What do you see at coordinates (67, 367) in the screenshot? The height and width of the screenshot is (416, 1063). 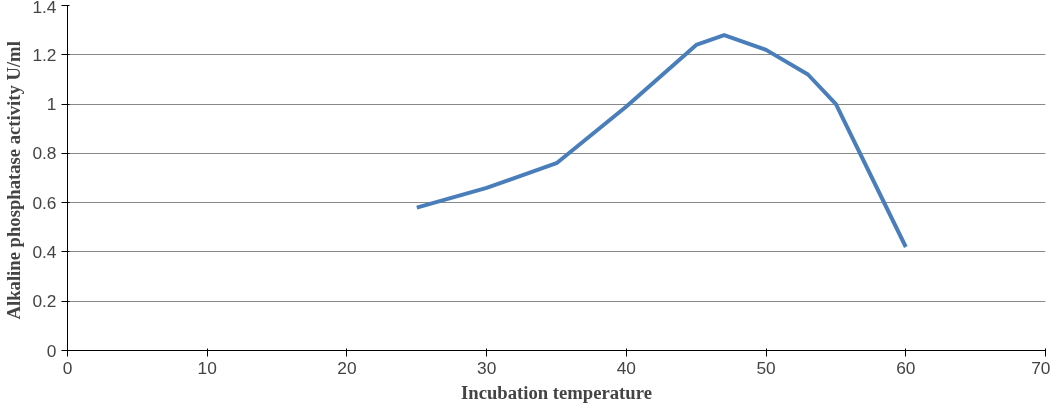 I see `x-tick-label: 0` at bounding box center [67, 367].